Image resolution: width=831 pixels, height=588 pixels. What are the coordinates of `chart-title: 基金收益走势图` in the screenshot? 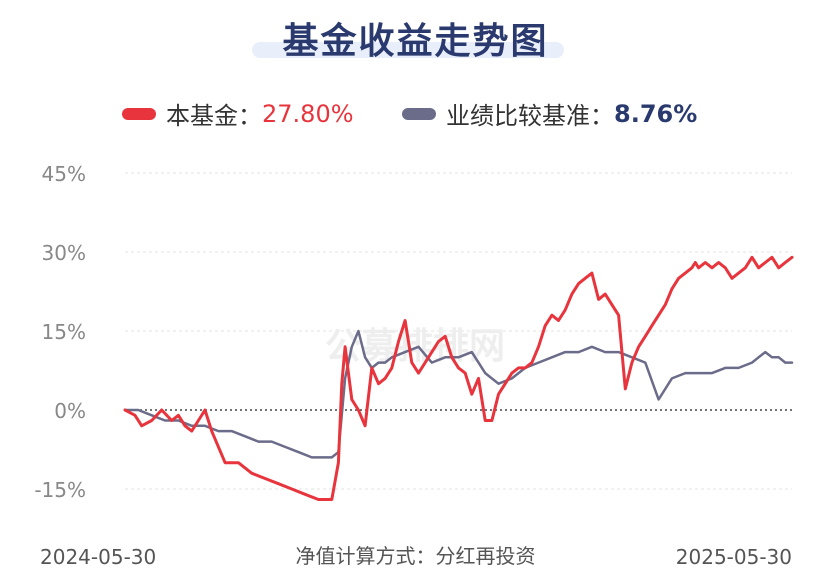 It's located at (415, 41).